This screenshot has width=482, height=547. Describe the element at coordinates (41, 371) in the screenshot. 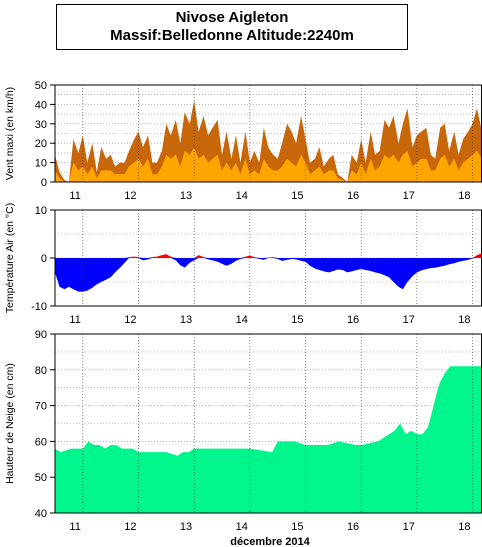

I see `y-tick-label: 80` at that location.